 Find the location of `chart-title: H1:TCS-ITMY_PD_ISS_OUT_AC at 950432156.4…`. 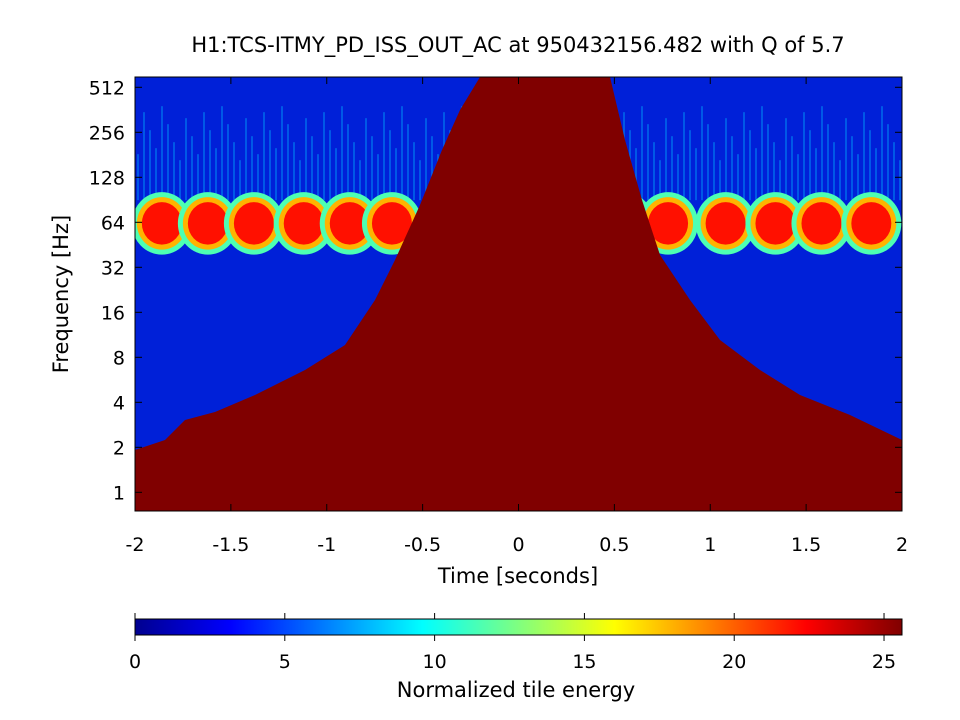

chart-title: H1:TCS-ITMY_PD_ISS_OUT_AC at 950432156.4… is located at coordinates (517, 45).